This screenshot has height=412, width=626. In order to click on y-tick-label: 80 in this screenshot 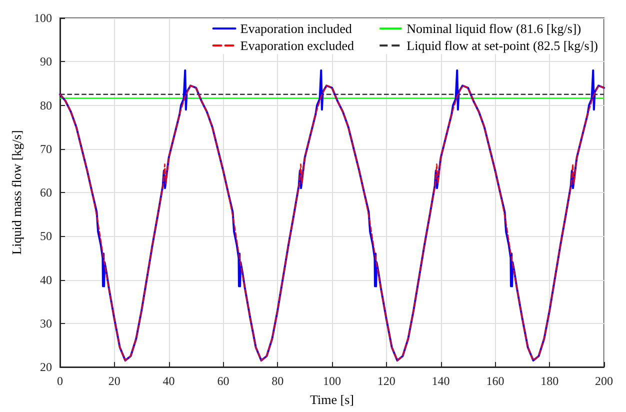, I will do `click(46, 105)`.